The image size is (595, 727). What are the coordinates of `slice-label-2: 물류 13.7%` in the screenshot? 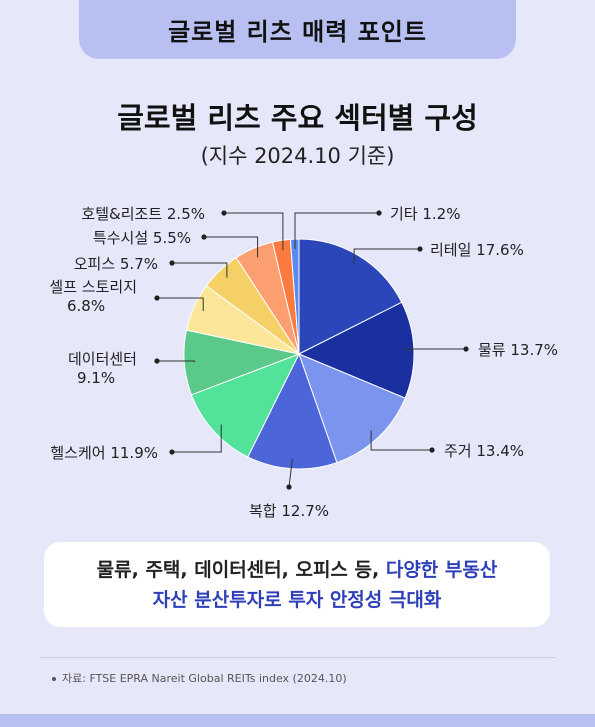 It's located at (518, 350).